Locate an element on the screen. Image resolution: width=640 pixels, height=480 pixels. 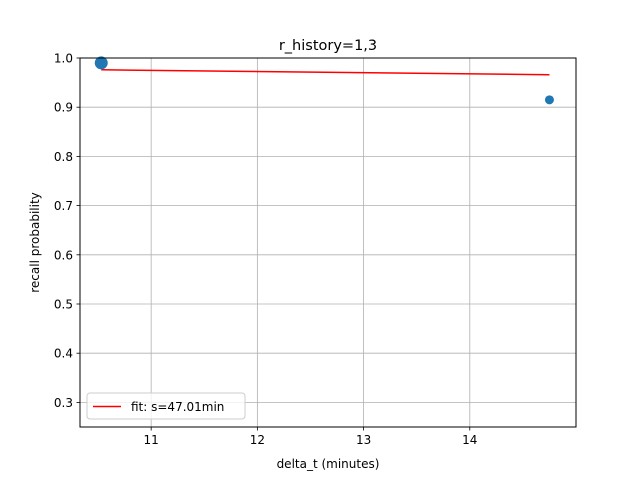
x-tick-label: 11 is located at coordinates (151, 440).